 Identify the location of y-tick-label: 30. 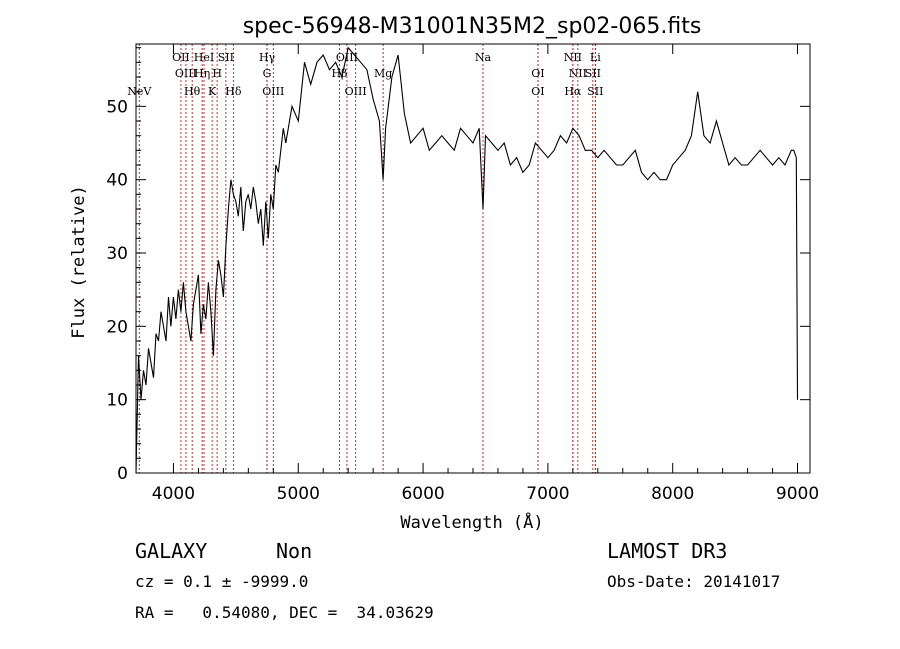
(117, 254).